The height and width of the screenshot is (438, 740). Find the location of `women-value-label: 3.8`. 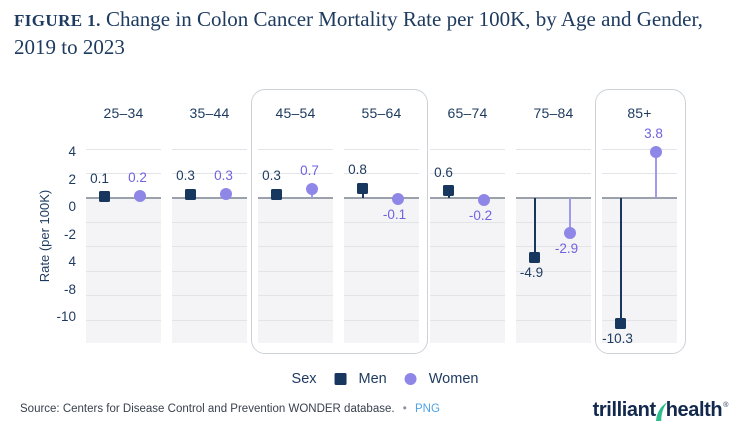

women-value-label: 3.8 is located at coordinates (653, 133).